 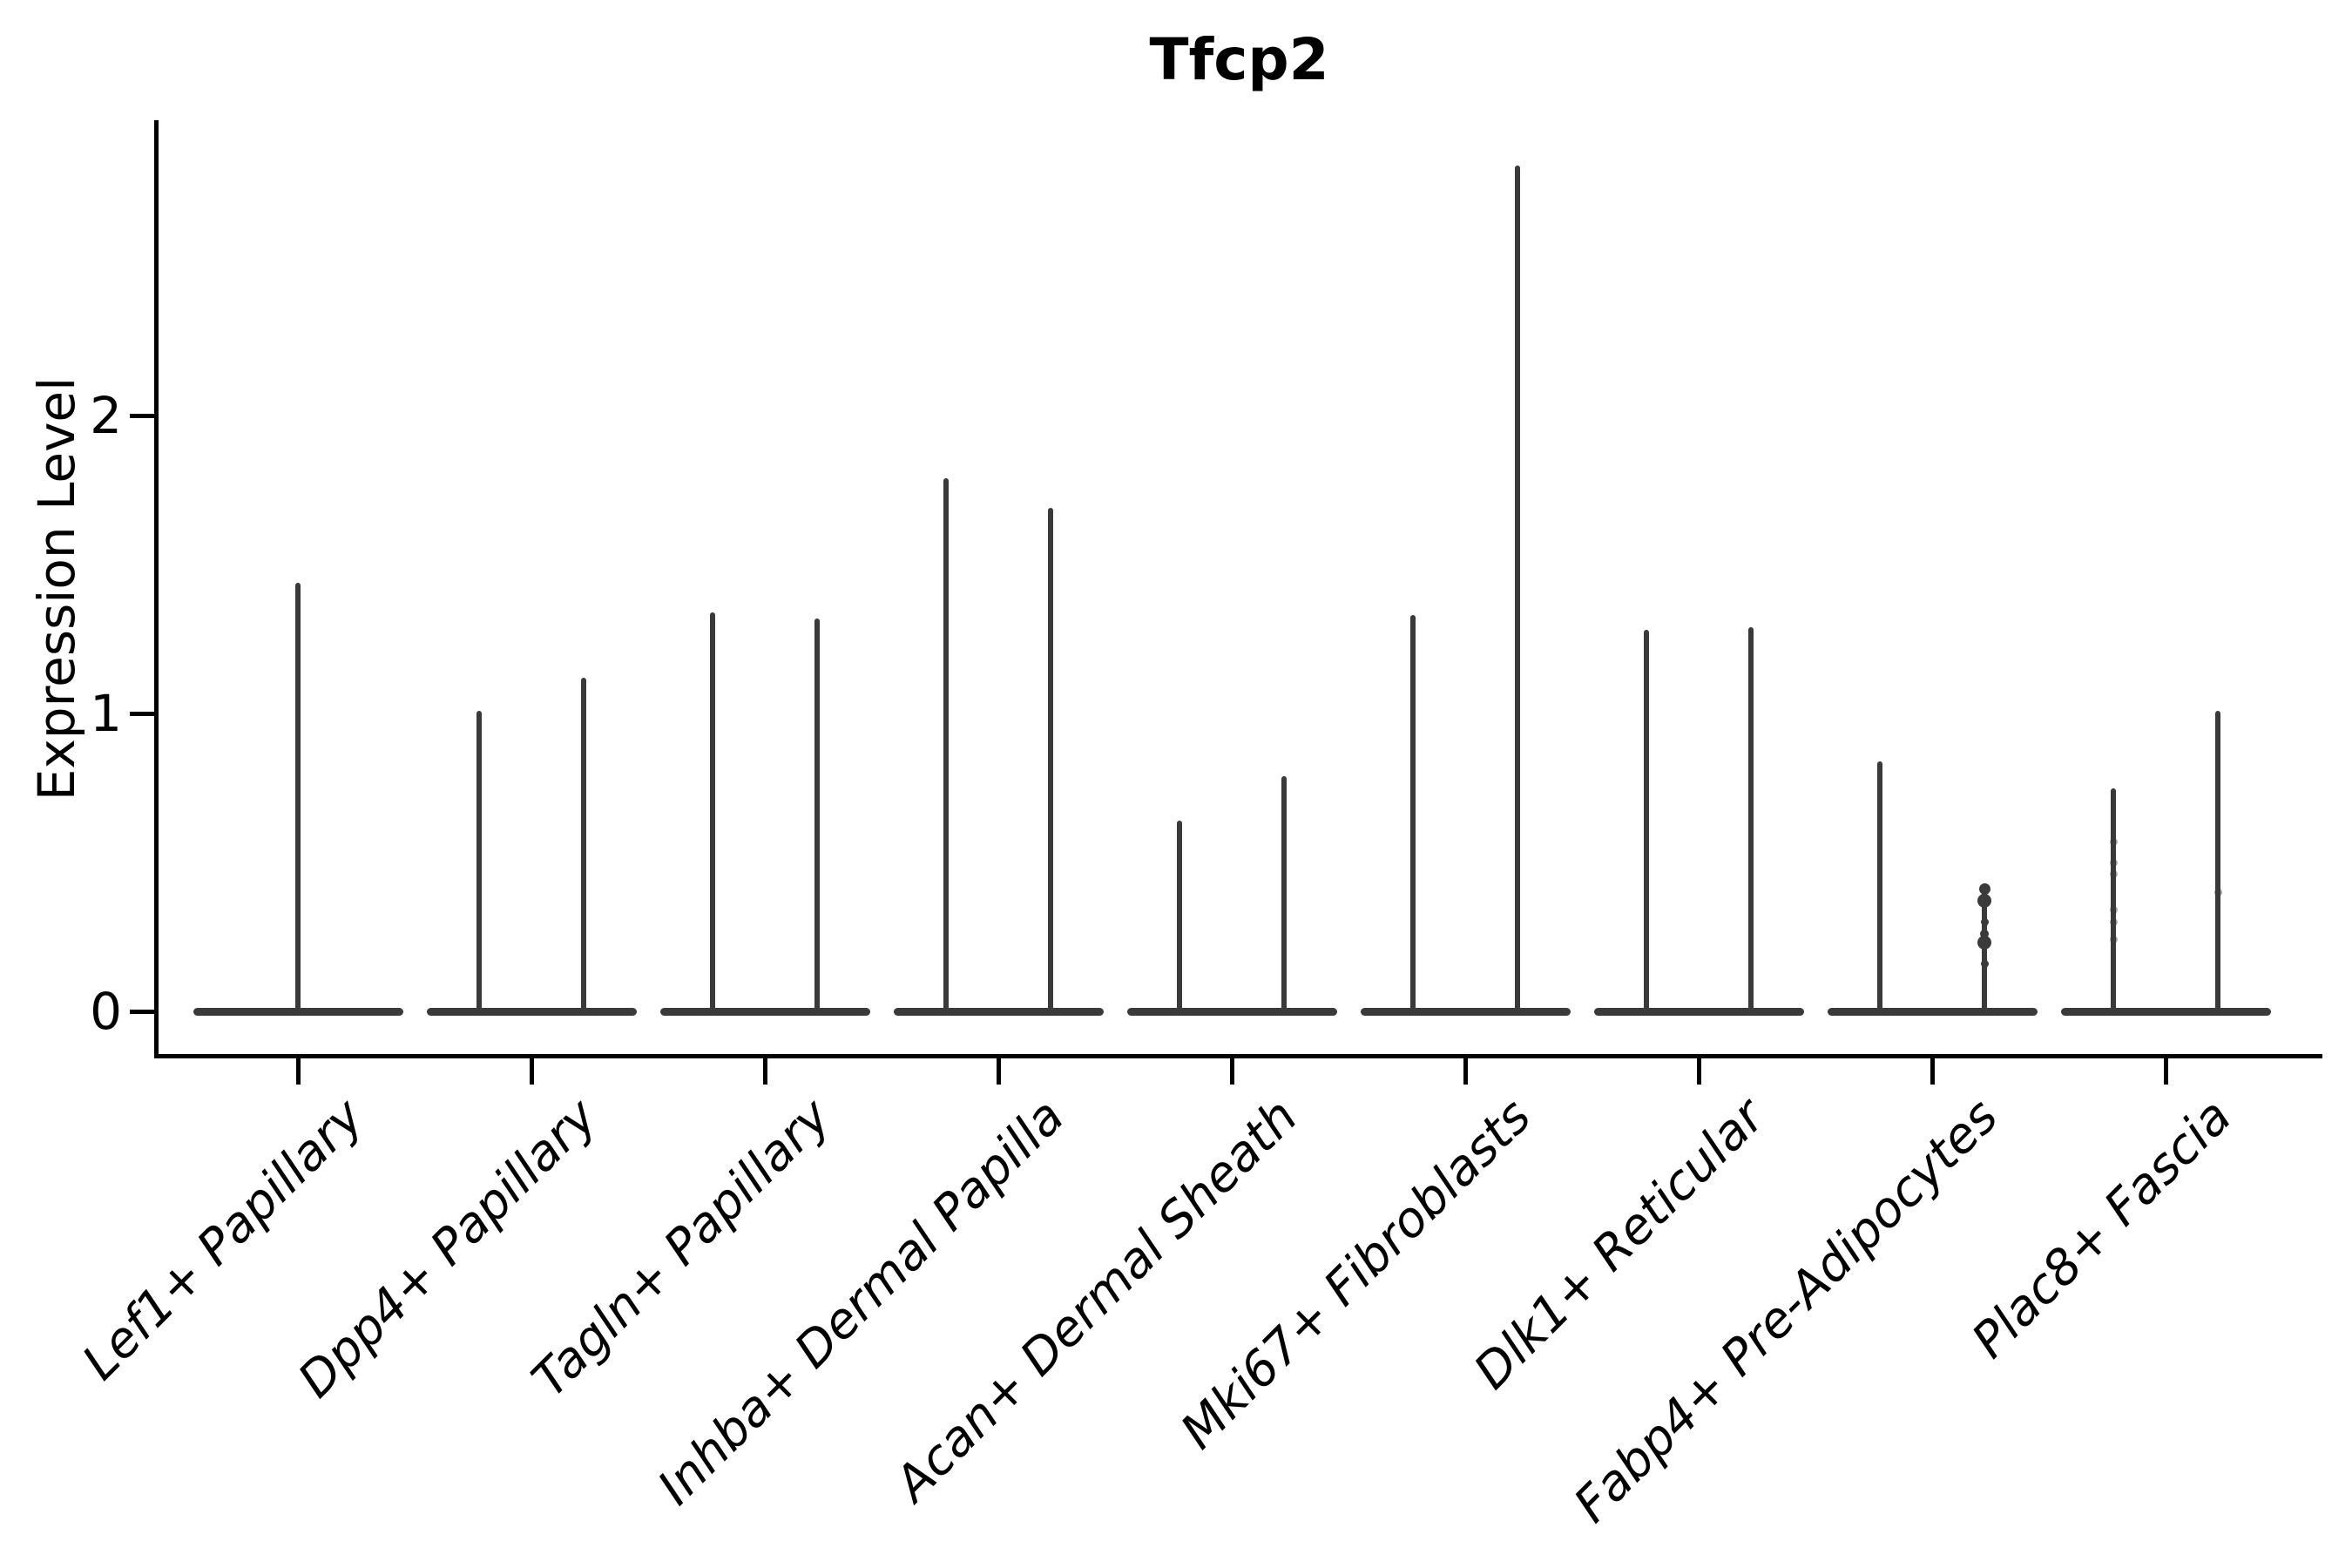 I want to click on x-tick-label: Plac8+ Fascia, so click(x=2102, y=1228).